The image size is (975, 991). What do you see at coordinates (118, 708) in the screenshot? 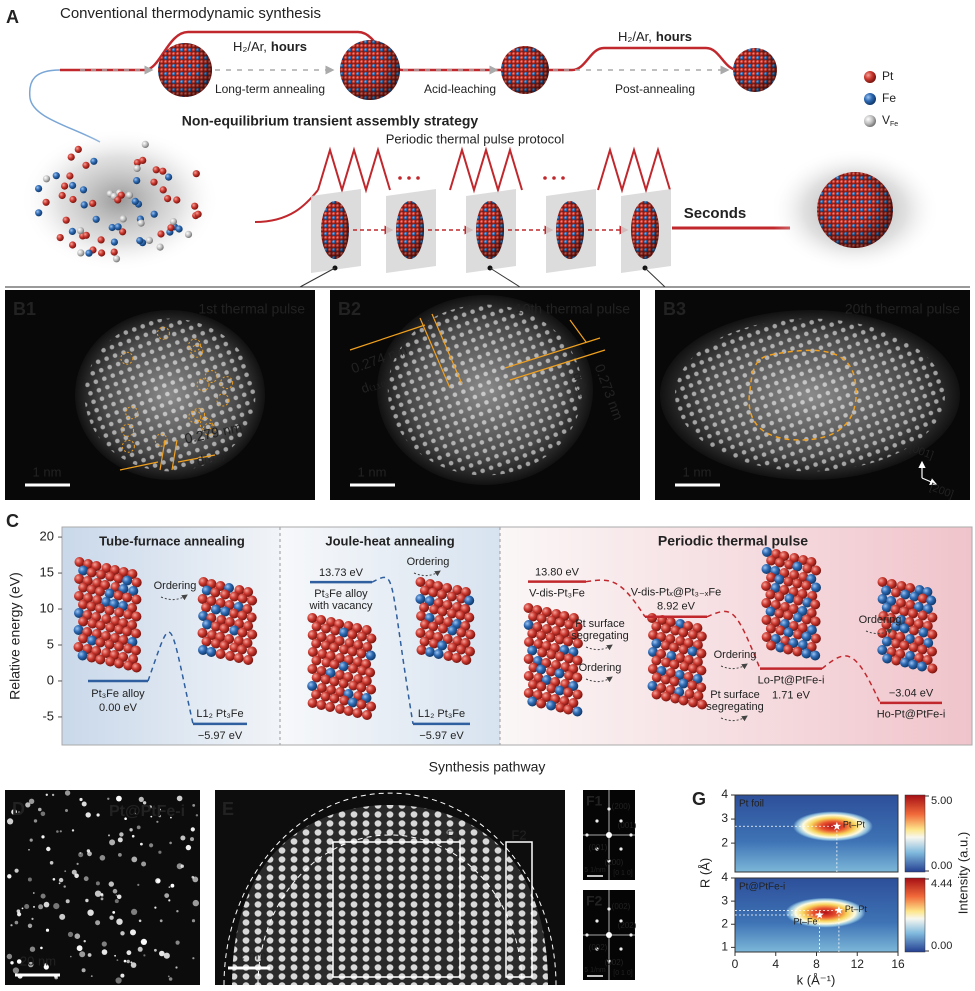
I see `energy-label: 0.00 eV` at bounding box center [118, 708].